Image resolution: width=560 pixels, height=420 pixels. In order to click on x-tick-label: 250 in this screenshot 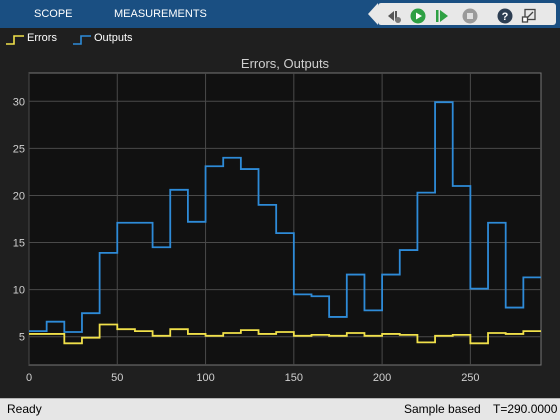, I will do `click(470, 378)`.